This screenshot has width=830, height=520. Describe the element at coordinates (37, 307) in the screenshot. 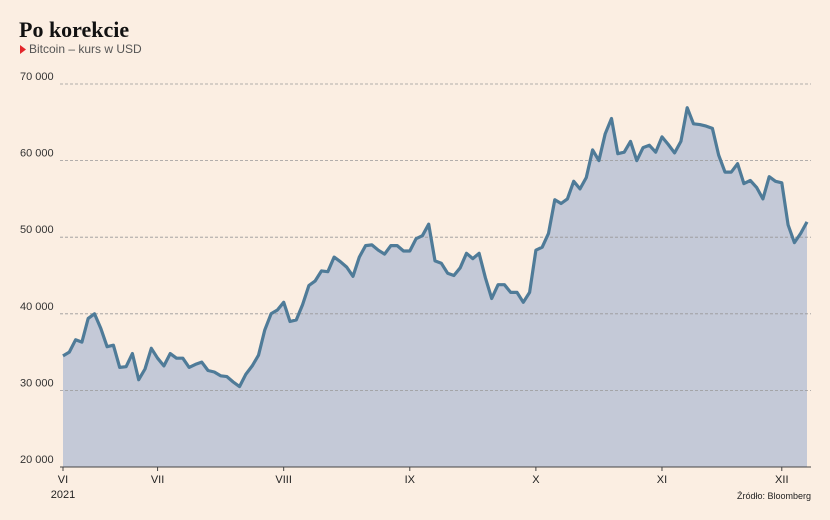

I see `y-tick-label: 40 000` at that location.